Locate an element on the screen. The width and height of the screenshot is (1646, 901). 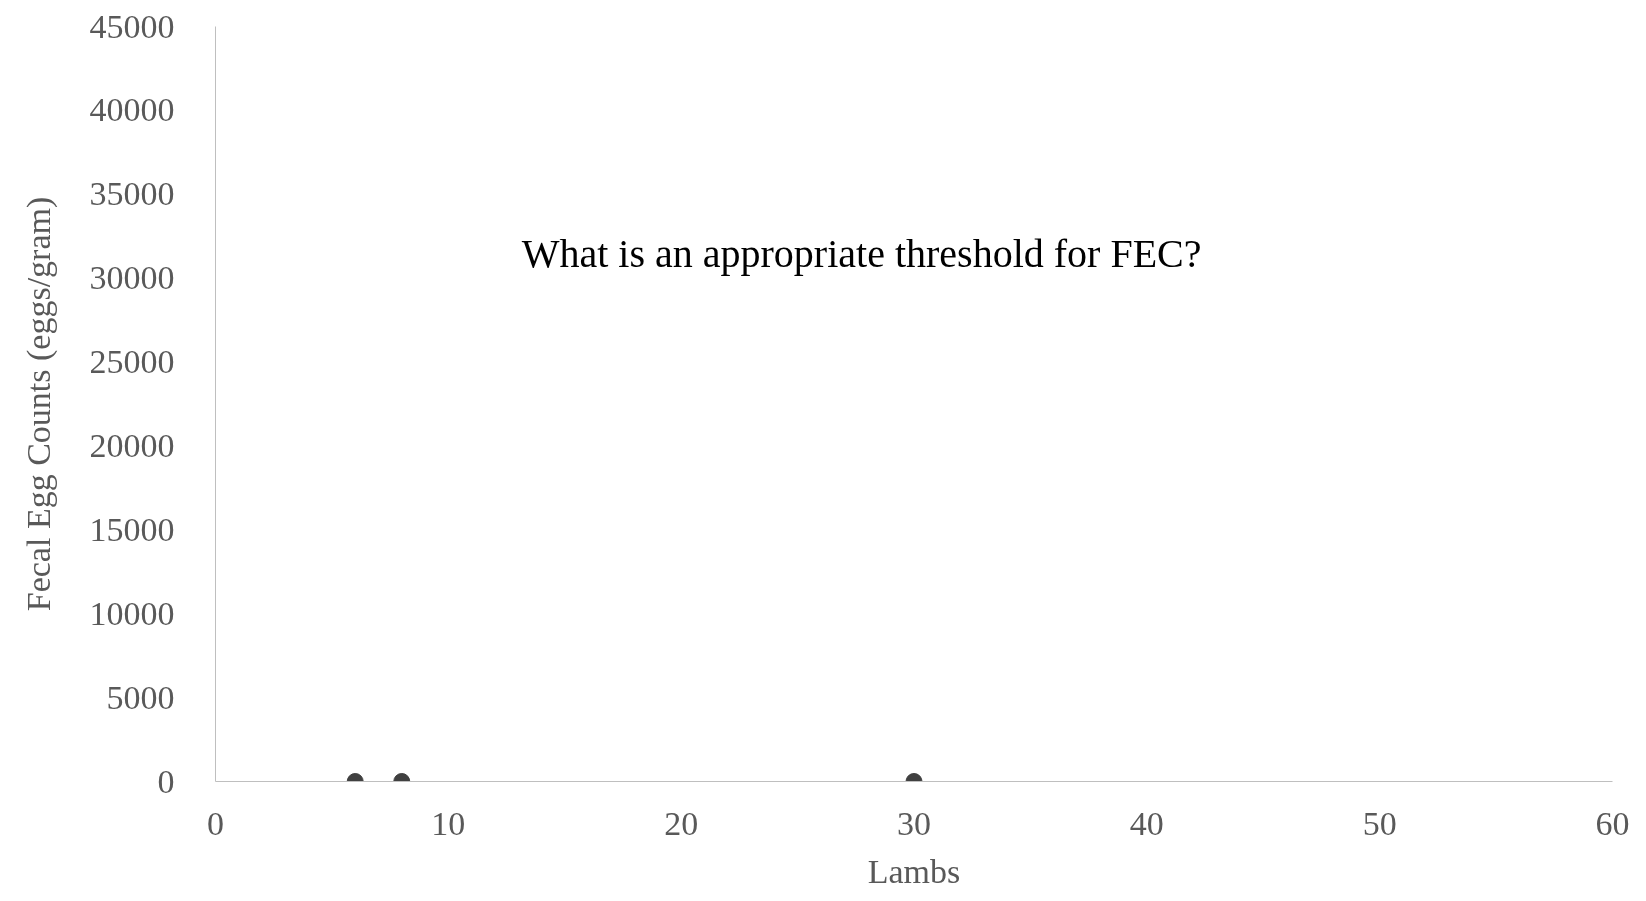
x-tick-label: 40 is located at coordinates (1146, 823).